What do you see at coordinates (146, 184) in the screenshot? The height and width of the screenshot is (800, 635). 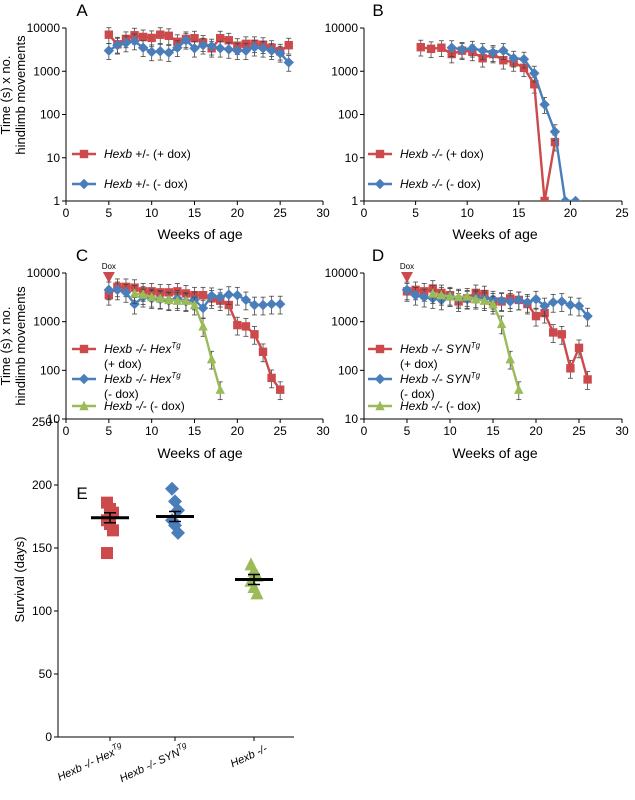 I see `legend-label: Hexb +/- (- dox)` at bounding box center [146, 184].